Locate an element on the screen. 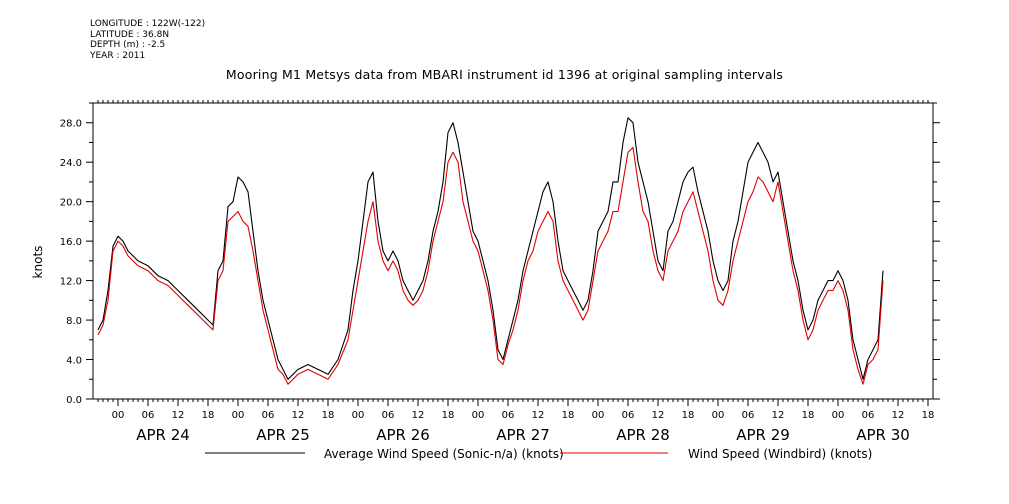 The width and height of the screenshot is (1009, 504). meta-longitude: LONGITUDE : 122W(-122) is located at coordinates (148, 24).